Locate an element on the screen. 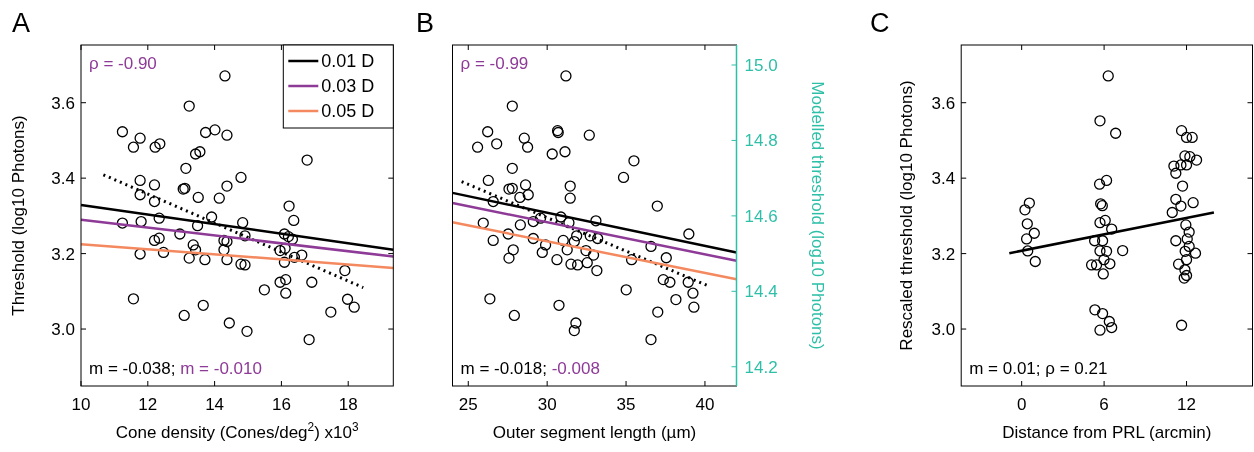 This screenshot has height=452, width=1254. annotation: ρ = -0.99 is located at coordinates (494, 63).